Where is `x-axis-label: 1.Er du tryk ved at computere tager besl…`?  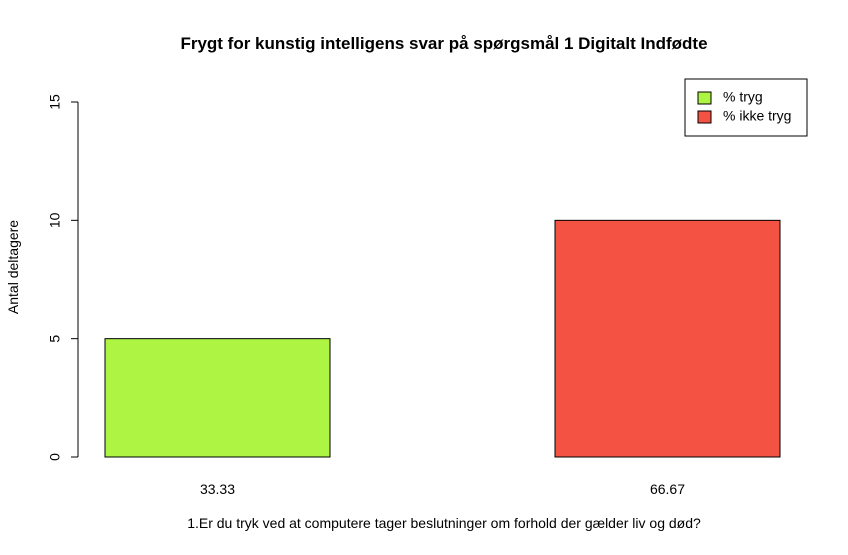
x-axis-label: 1.Er du tryk ved at computere tager besl… is located at coordinates (444, 523).